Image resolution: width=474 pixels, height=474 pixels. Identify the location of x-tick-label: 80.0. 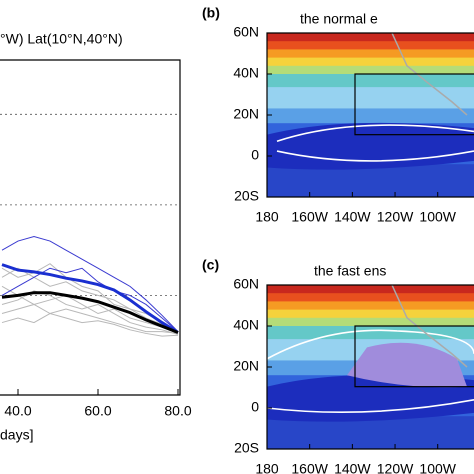
(177, 411).